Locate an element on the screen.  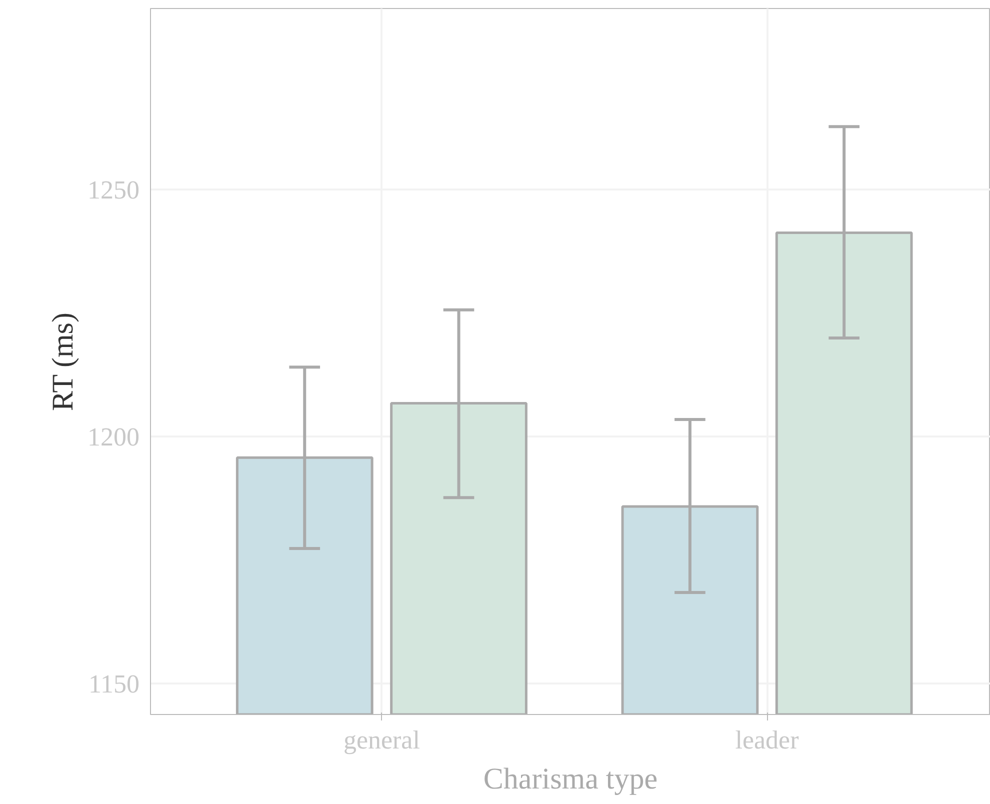
x-axis-title: Charisma type is located at coordinates (570, 779).